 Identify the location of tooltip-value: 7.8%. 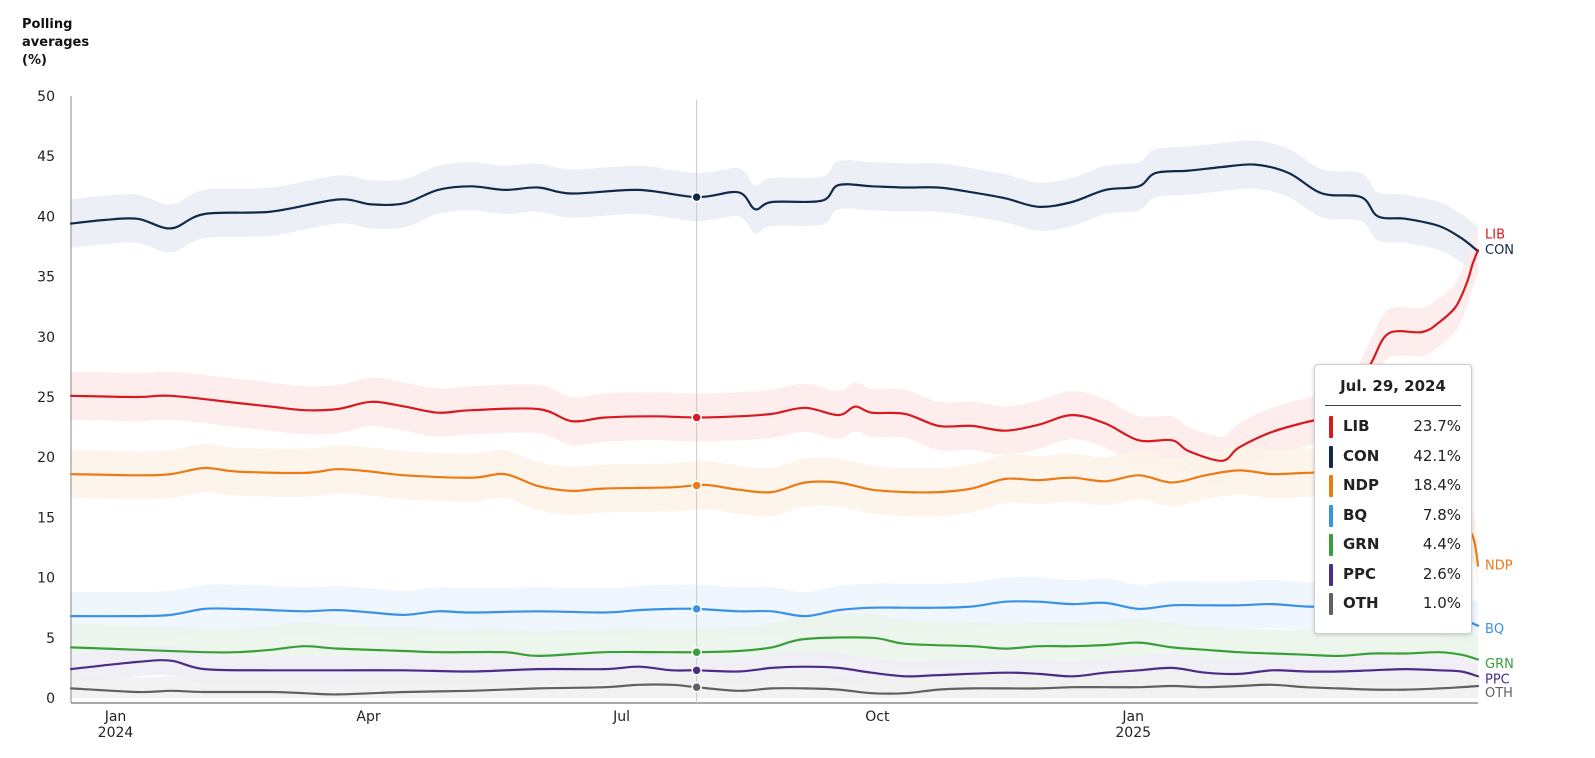
(1441, 514).